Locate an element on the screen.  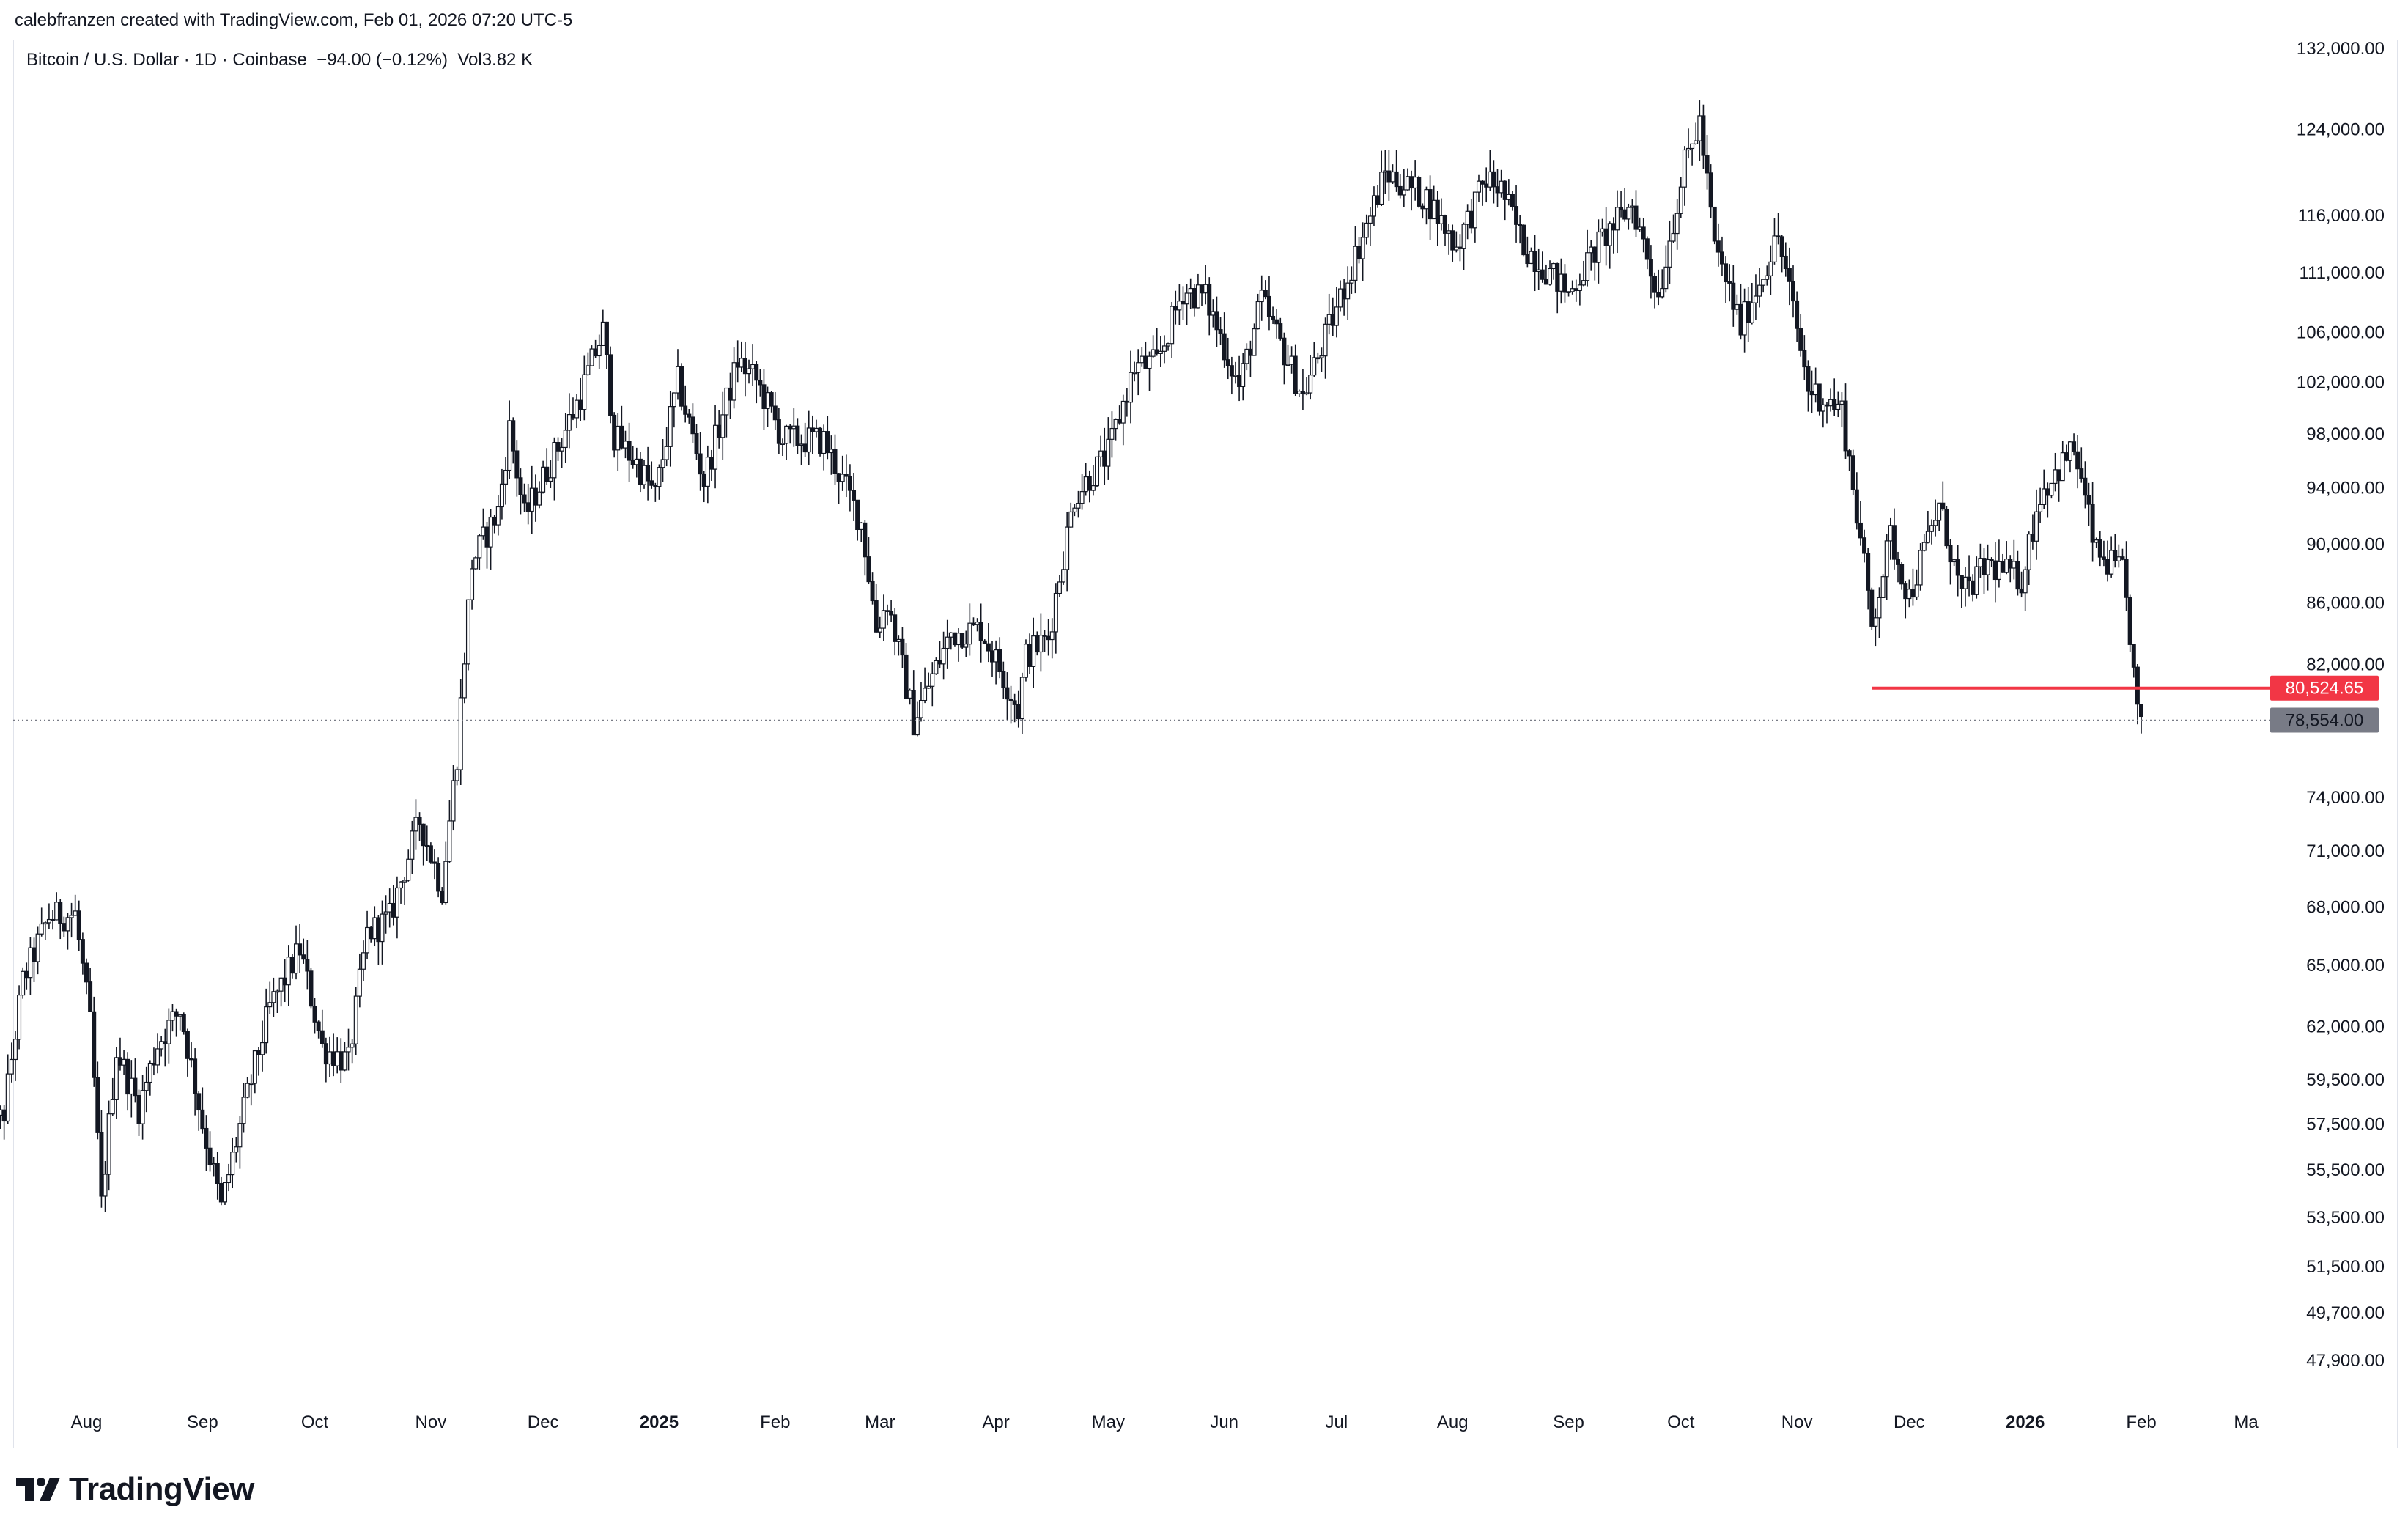
time-tick-label: Sep is located at coordinates (1568, 1422).